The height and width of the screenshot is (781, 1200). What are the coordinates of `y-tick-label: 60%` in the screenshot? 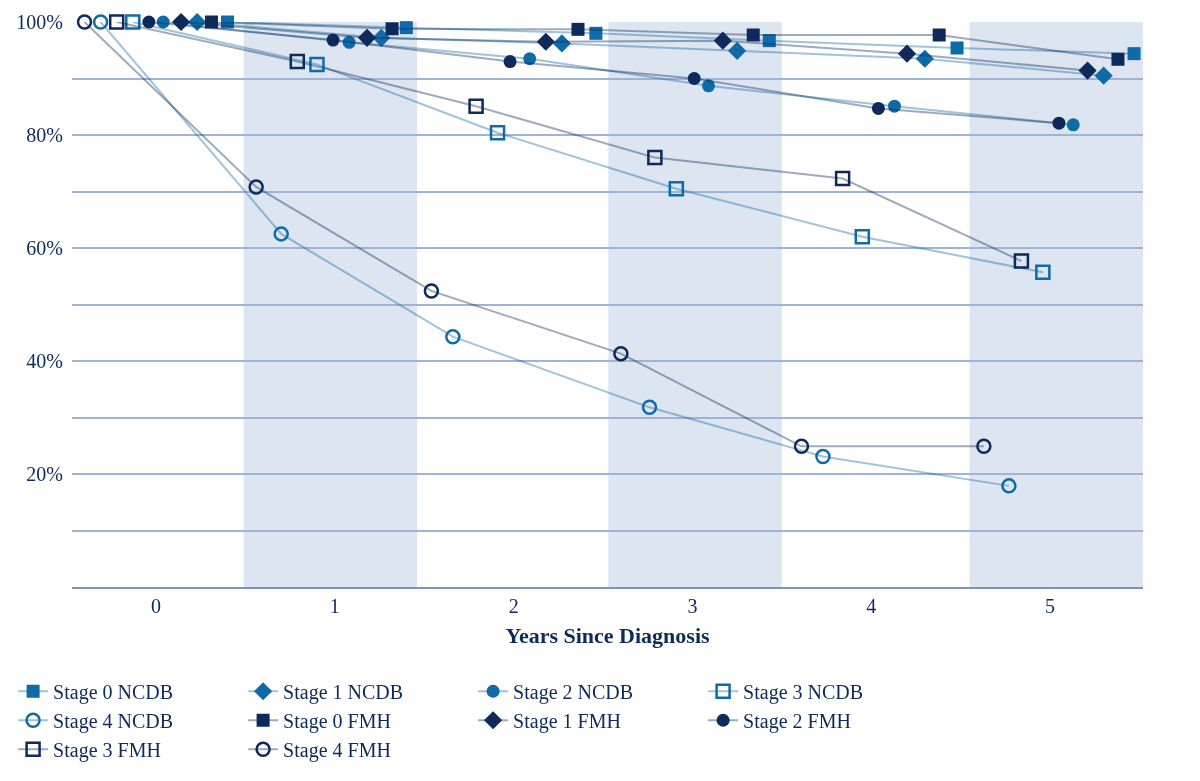 It's located at (44, 248).